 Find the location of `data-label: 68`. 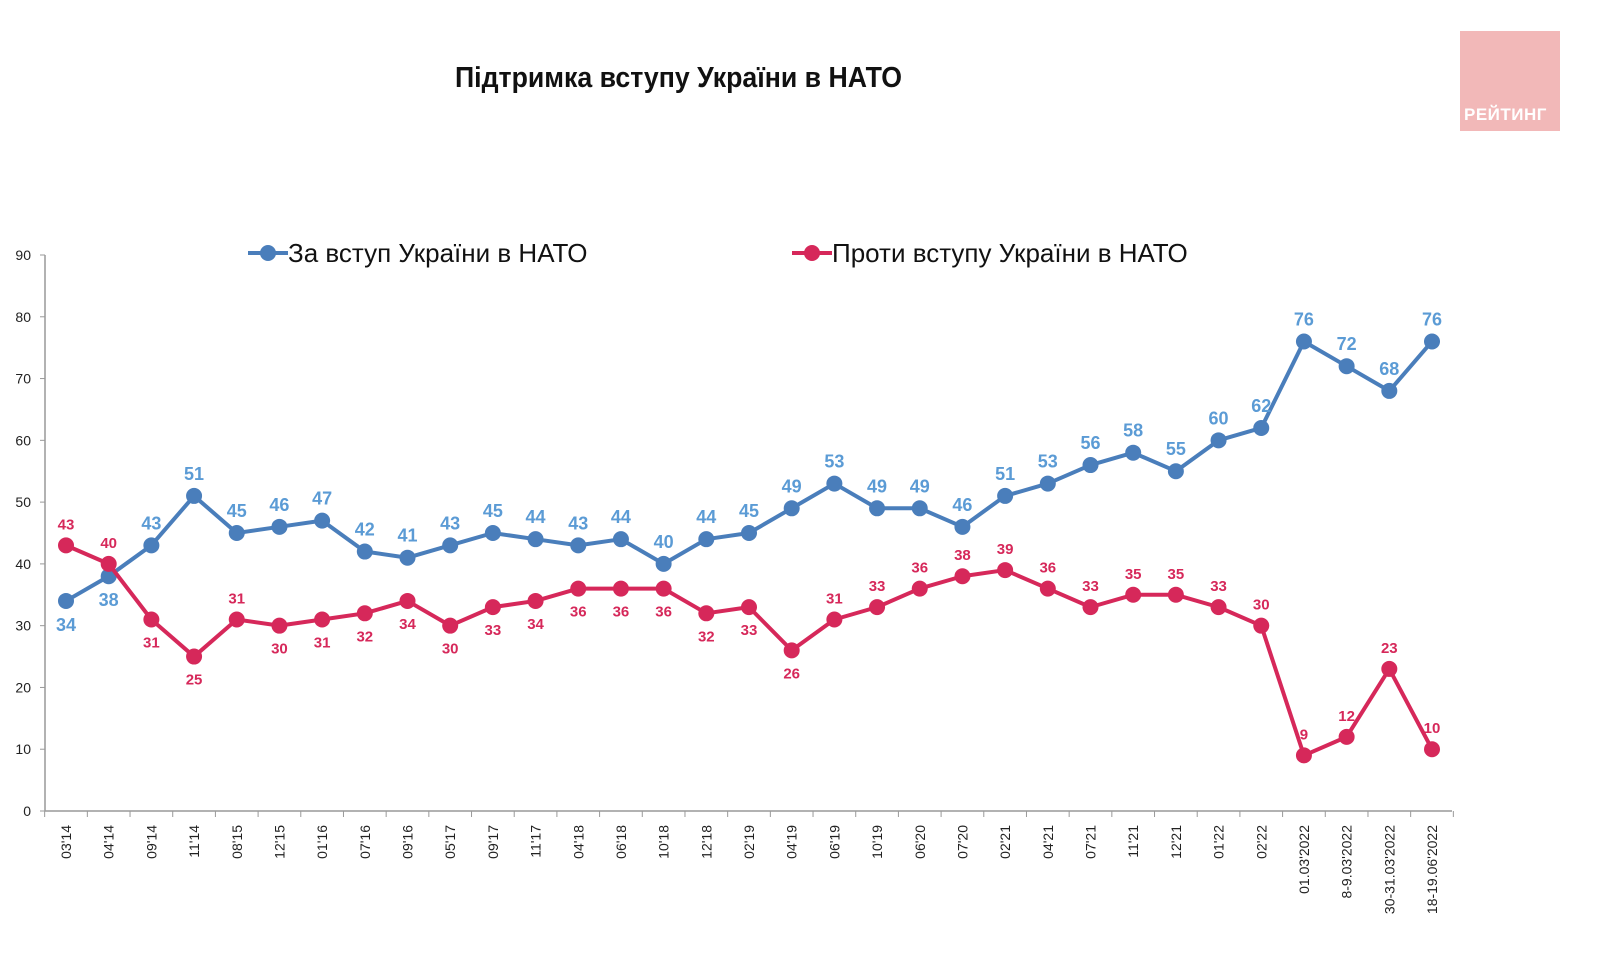

data-label: 68 is located at coordinates (1389, 369).